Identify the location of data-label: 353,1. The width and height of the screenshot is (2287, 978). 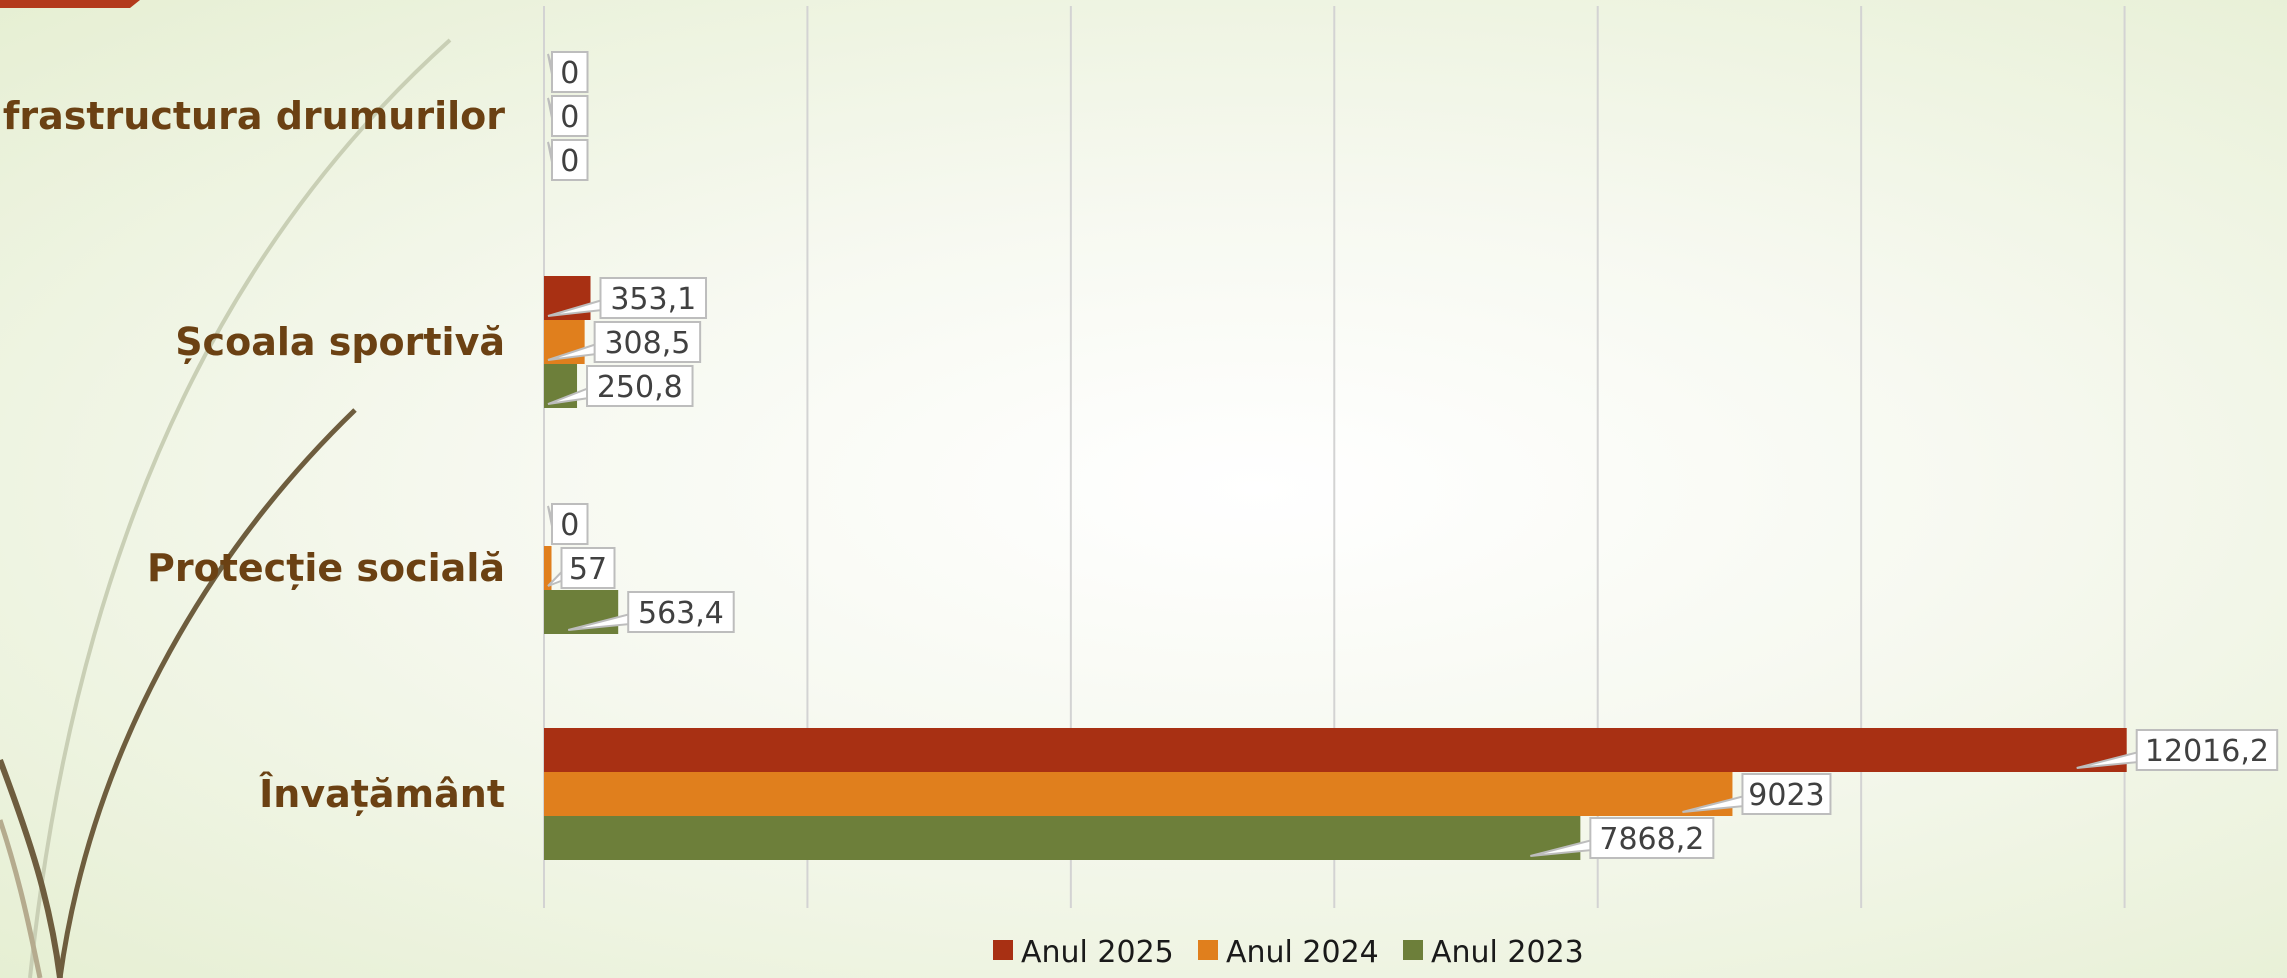
(627, 298).